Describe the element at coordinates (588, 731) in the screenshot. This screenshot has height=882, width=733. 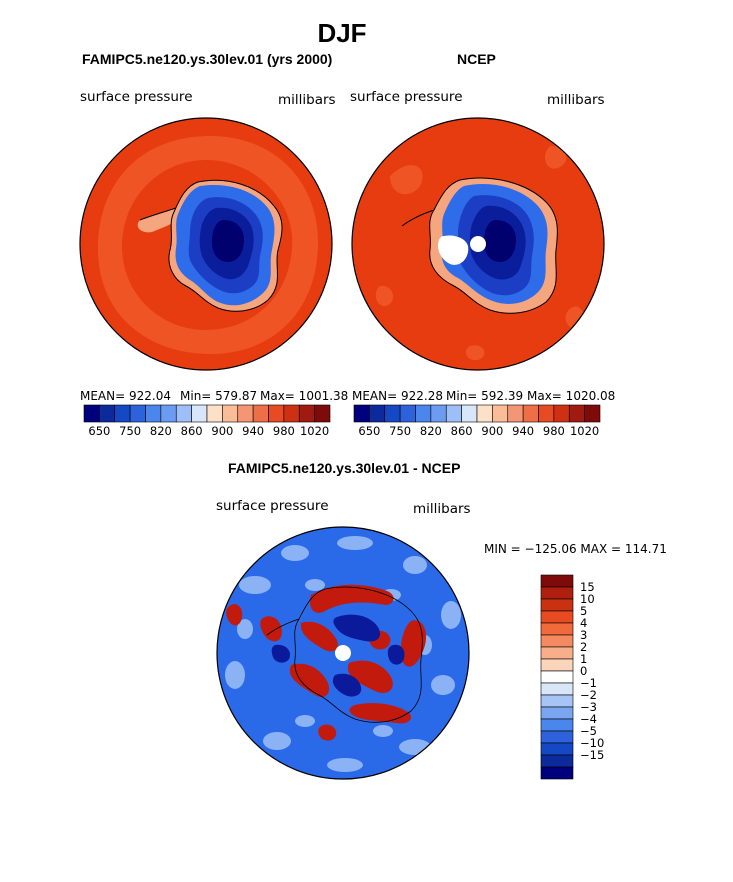
I see `colorbar-tick-label: −5` at that location.